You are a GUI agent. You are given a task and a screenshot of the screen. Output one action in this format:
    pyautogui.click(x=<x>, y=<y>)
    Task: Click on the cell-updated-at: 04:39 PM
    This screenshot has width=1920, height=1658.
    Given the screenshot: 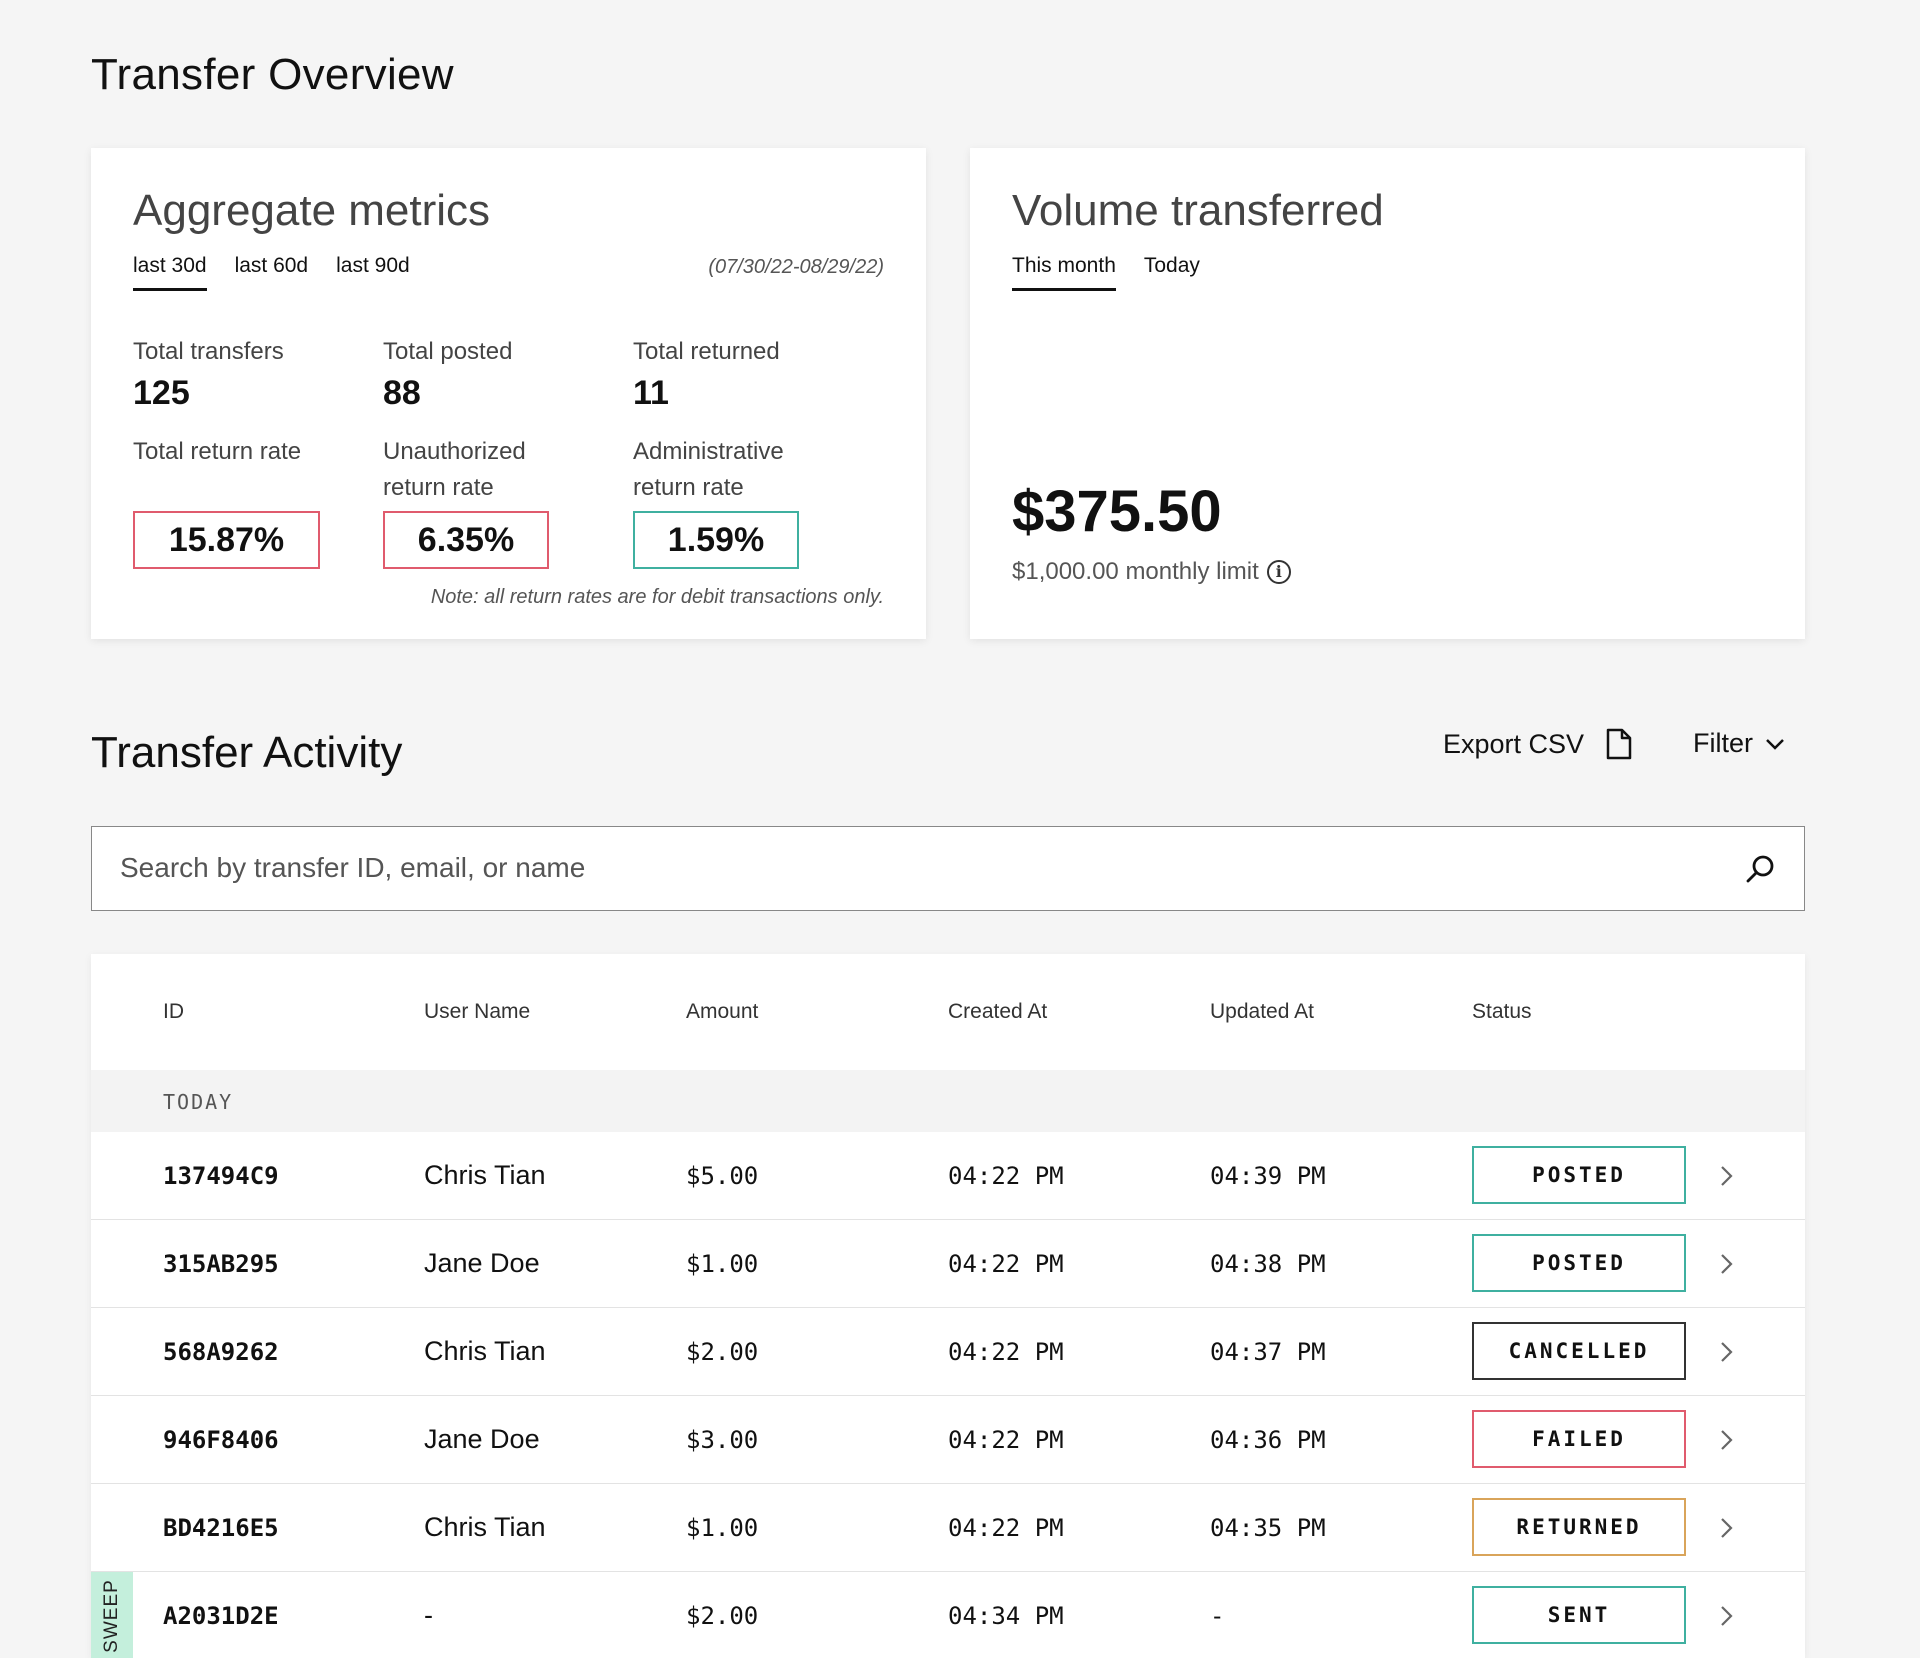 What is the action you would take?
    pyautogui.click(x=1268, y=1176)
    